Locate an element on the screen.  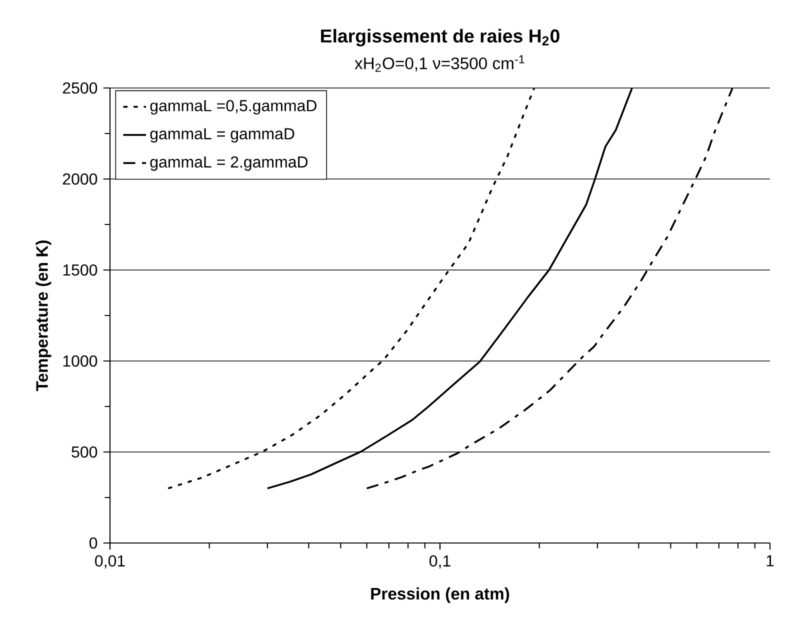
y-tick-label: 1500 is located at coordinates (80, 270).